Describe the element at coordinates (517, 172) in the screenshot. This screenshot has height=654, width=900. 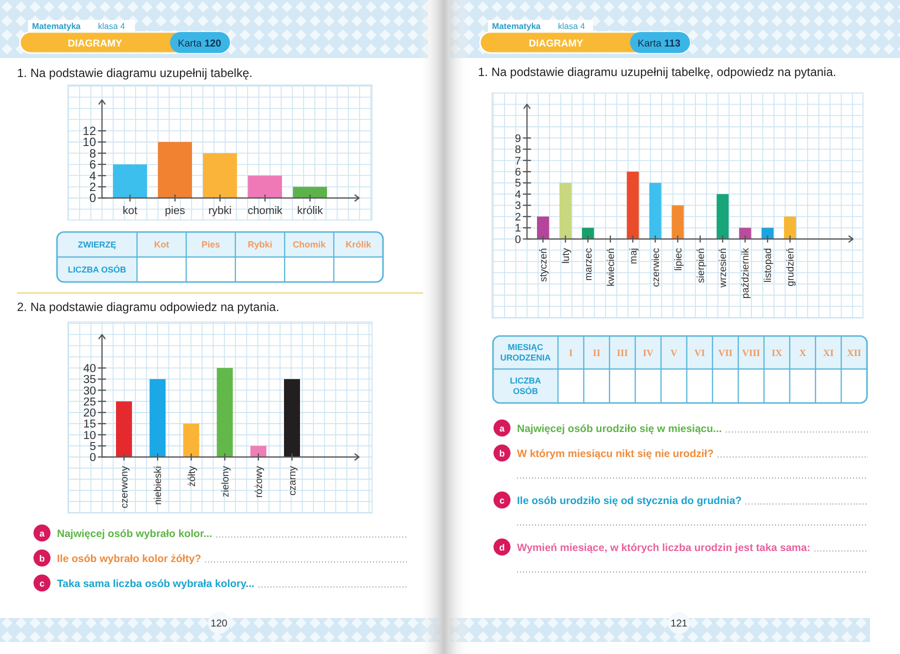
I see `y-tick-label: 6` at that location.